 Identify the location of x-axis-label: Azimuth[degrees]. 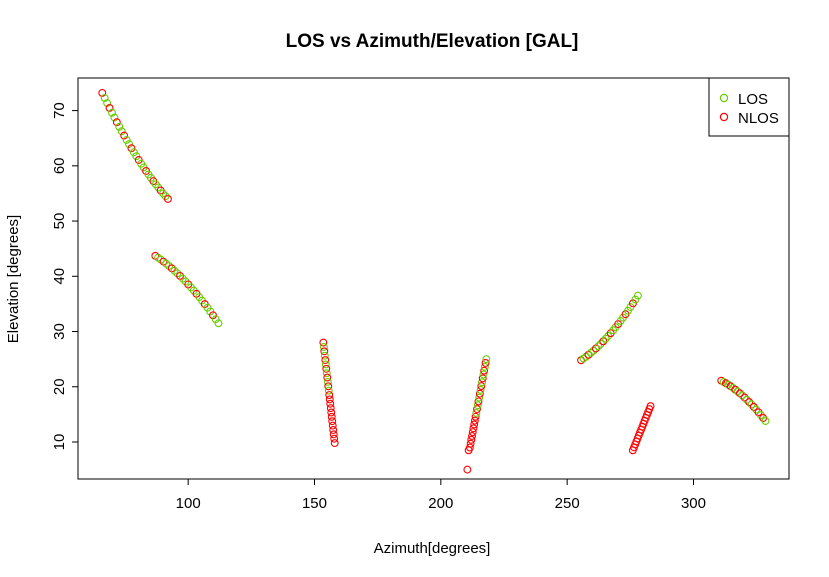
(432, 548).